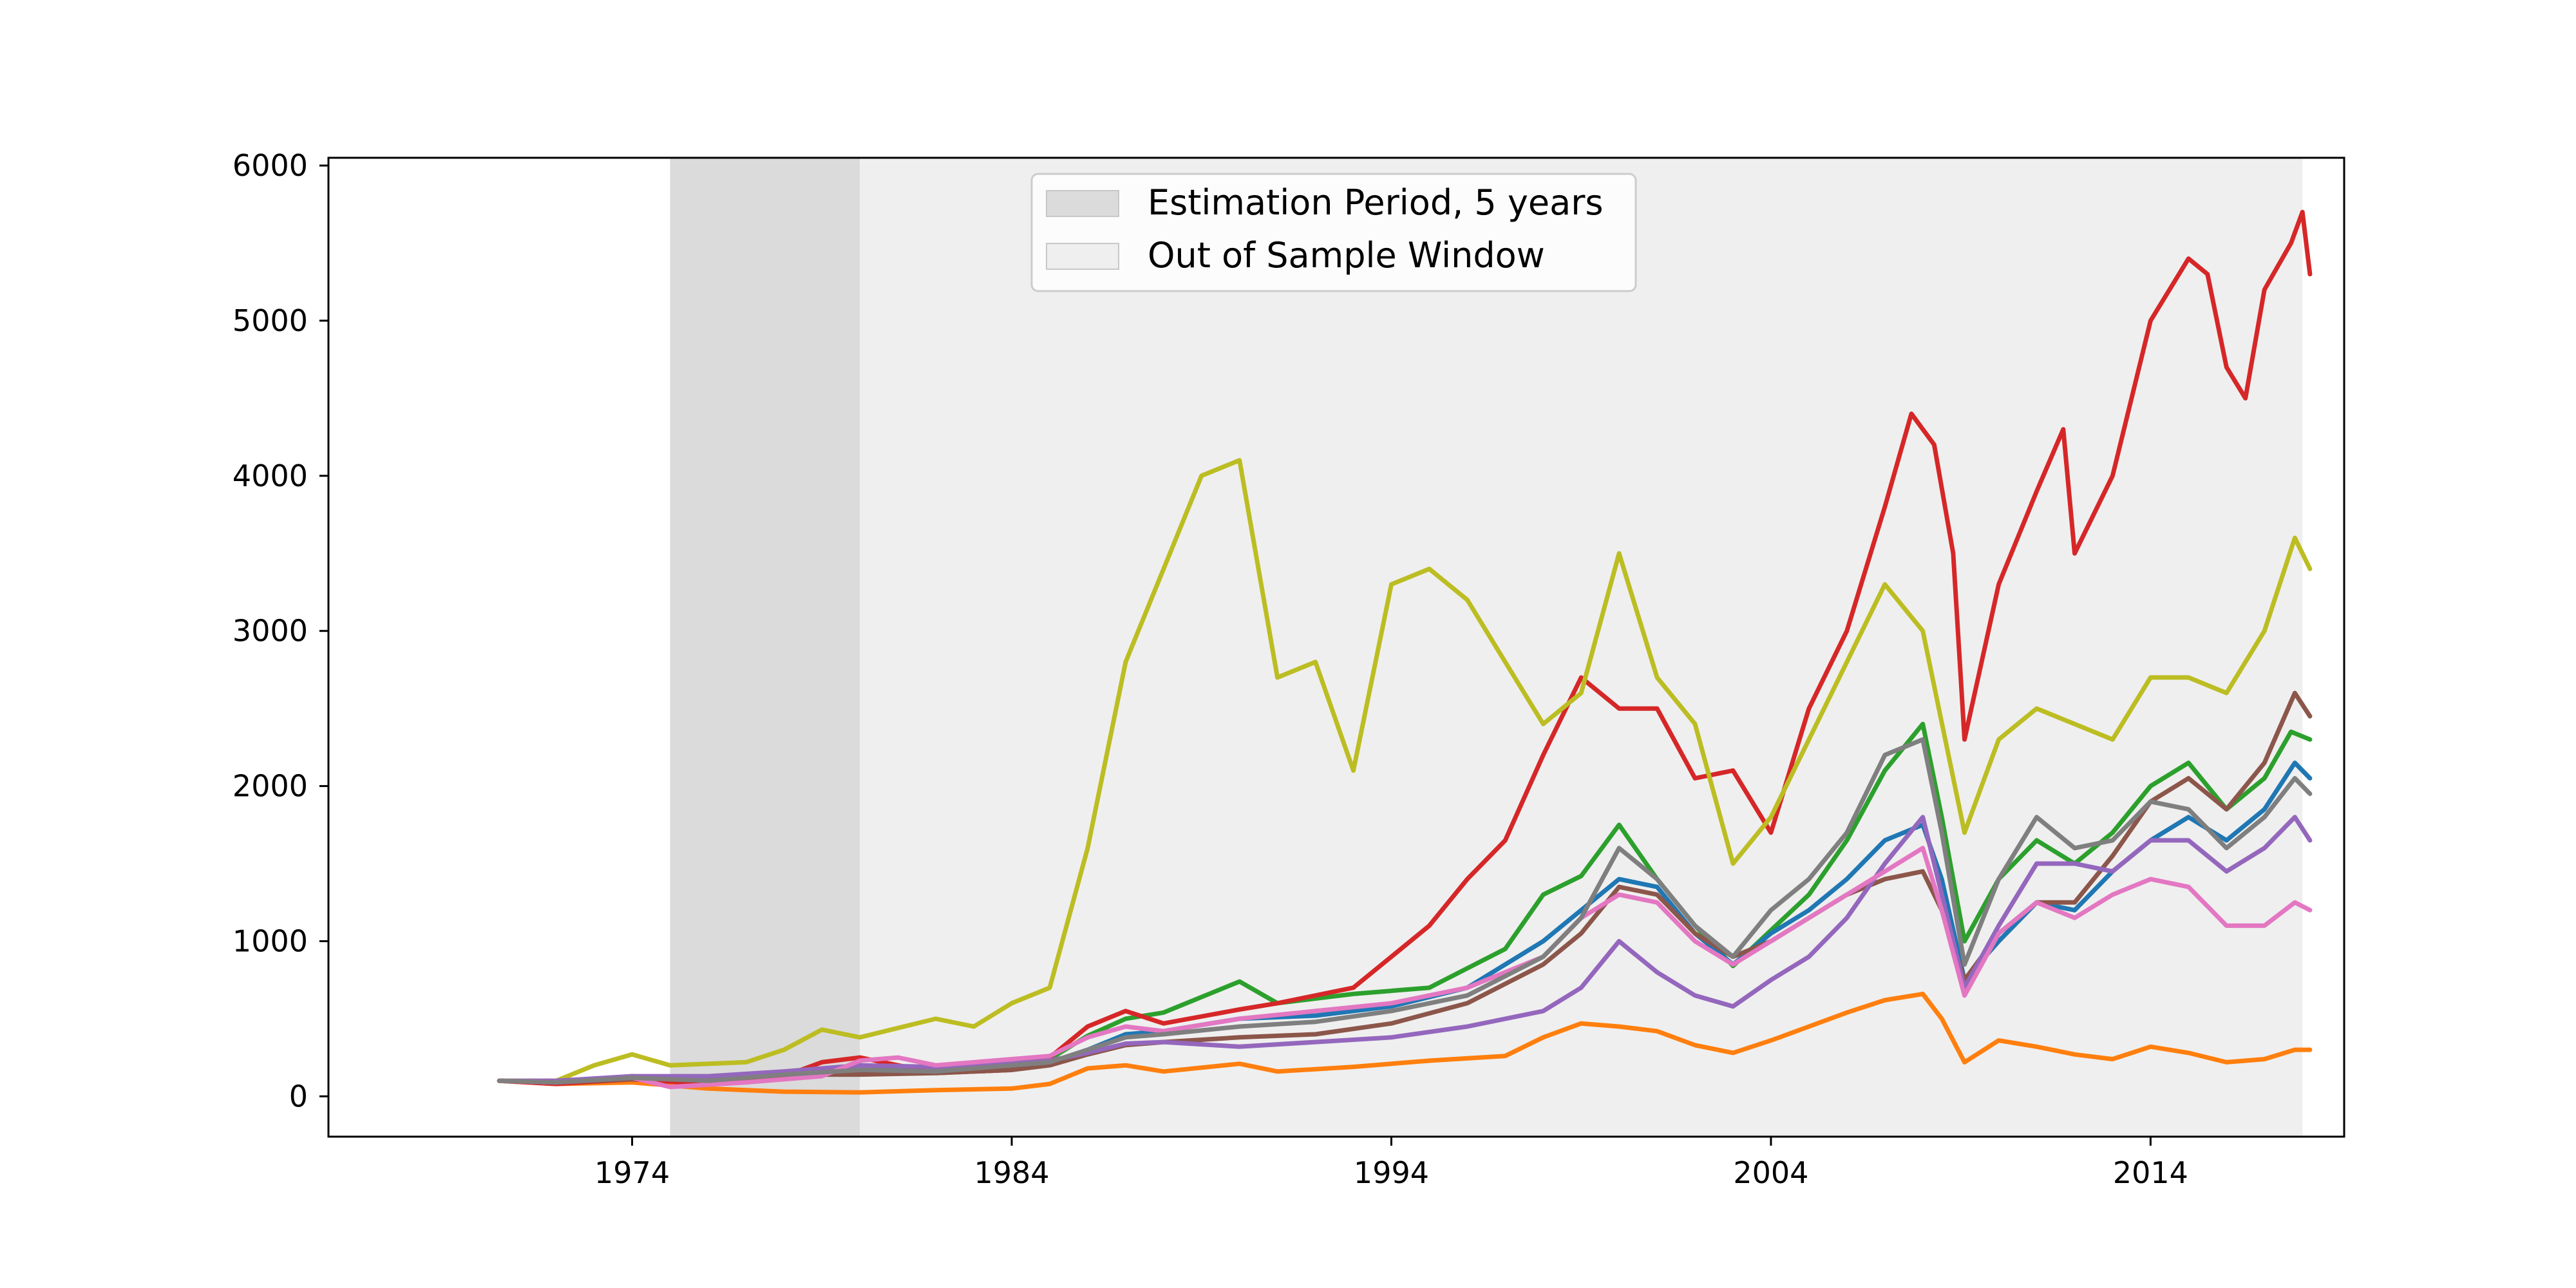 The height and width of the screenshot is (1288, 2576). What do you see at coordinates (298, 1096) in the screenshot?
I see `y-tick-label: 0` at bounding box center [298, 1096].